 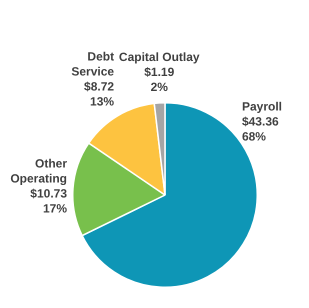 I want to click on slice-label: Capital Outlay, so click(x=159, y=57).